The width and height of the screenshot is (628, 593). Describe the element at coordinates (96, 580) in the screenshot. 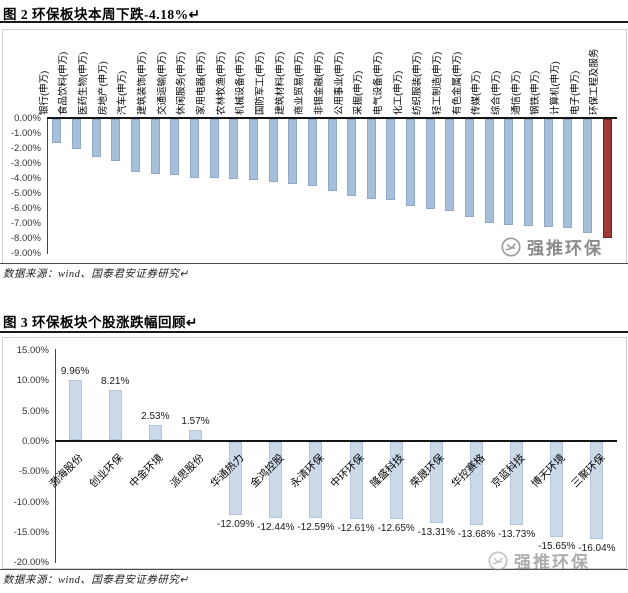

I see `figure3-source: 数据来源：wind、国泰君安证券研究↵` at that location.